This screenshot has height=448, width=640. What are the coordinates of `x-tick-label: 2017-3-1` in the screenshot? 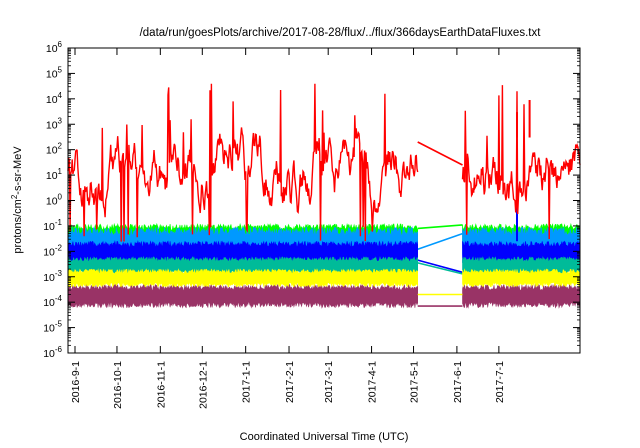 It's located at (329, 382).